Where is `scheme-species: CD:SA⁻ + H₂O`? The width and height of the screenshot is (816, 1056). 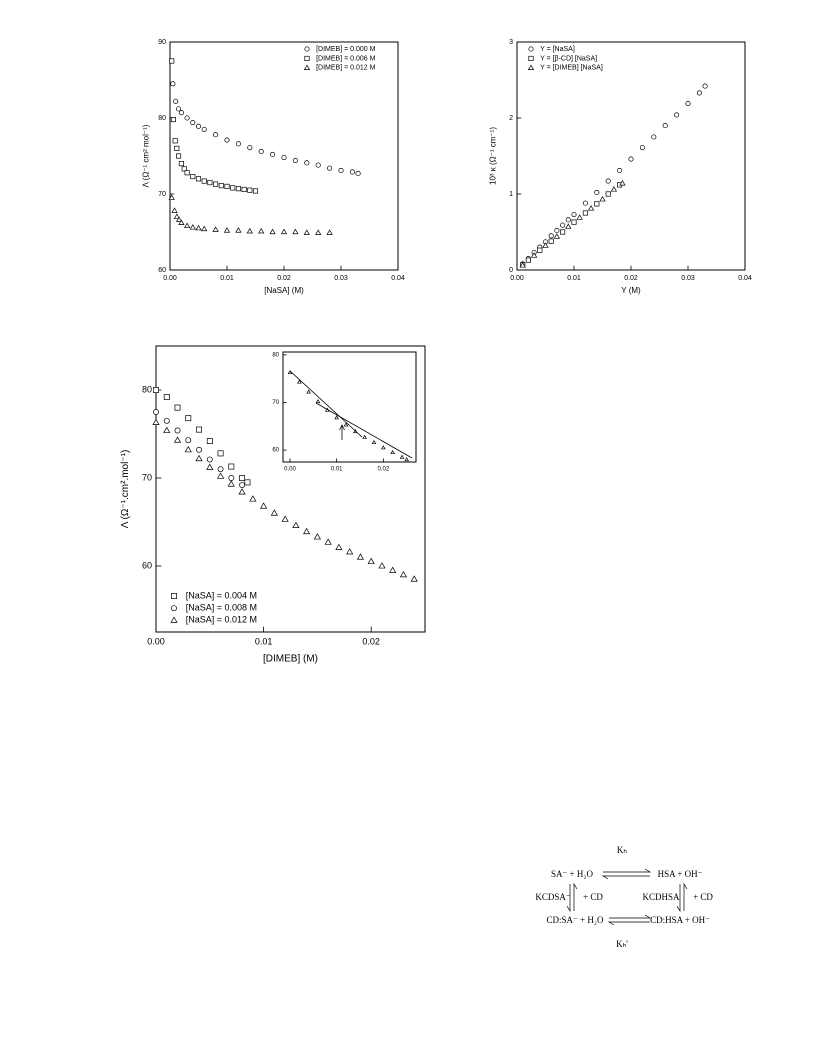
scheme-species: CD:SA⁻ + H₂O is located at coordinates (575, 920).